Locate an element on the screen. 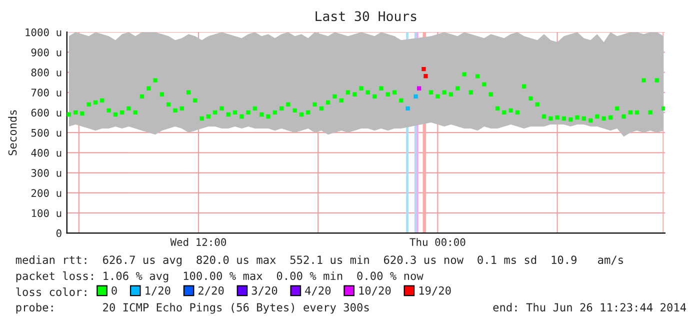 This screenshot has height=321, width=697. legend-label: 2/20 is located at coordinates (211, 291).